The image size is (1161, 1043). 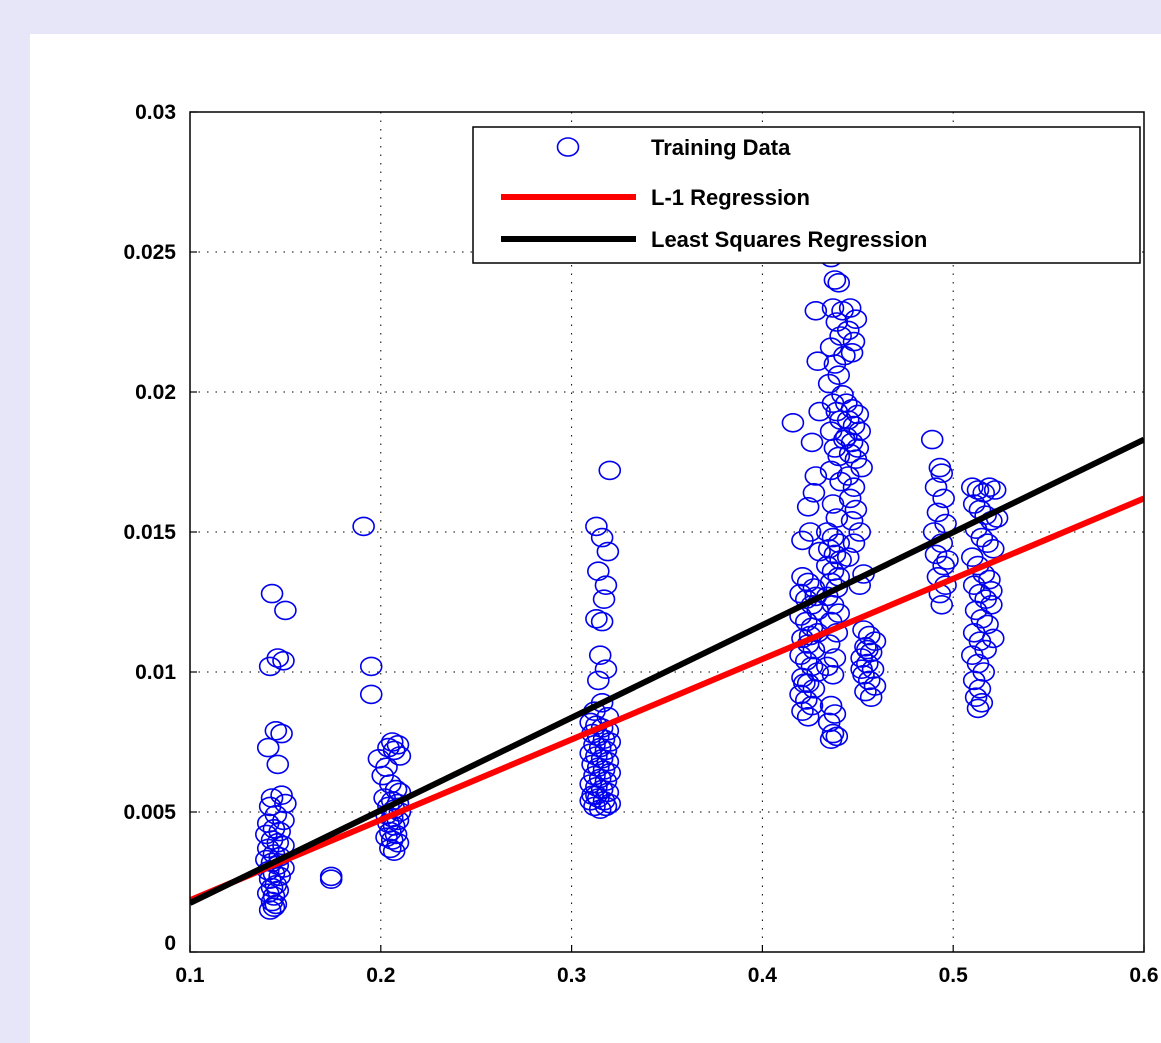 What do you see at coordinates (721, 147) in the screenshot?
I see `legend-label: Training Data` at bounding box center [721, 147].